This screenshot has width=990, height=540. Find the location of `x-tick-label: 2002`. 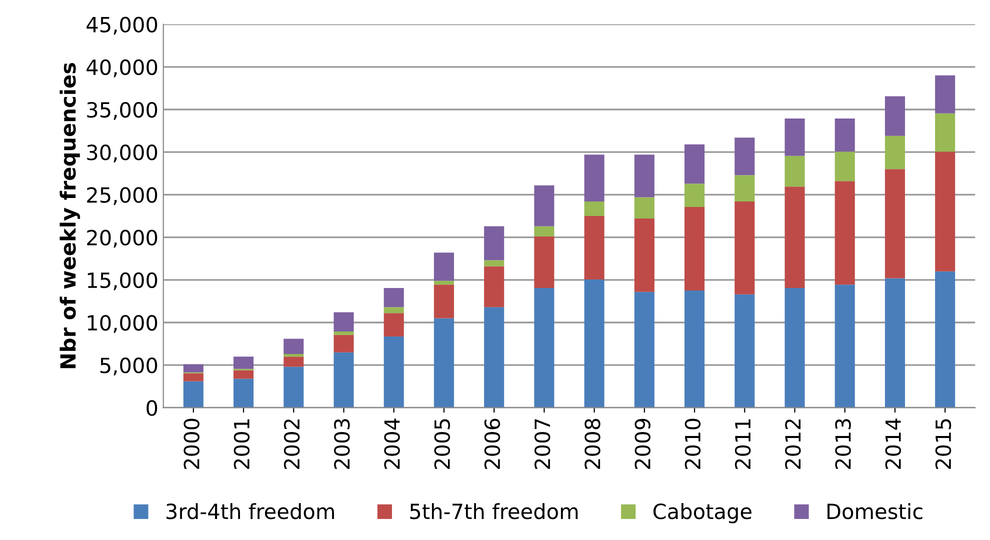

x-tick-label: 2002 is located at coordinates (292, 444).